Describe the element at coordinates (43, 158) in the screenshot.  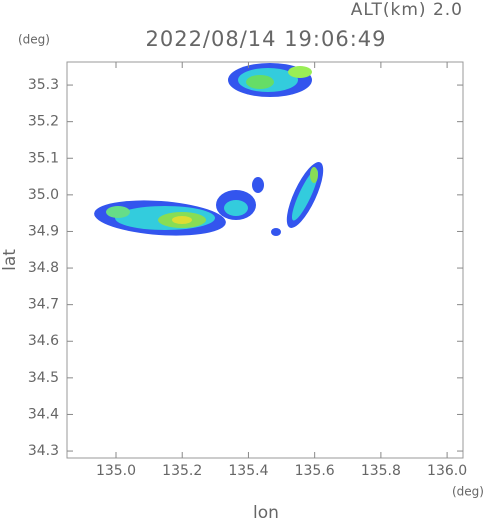
I see `y-tick-label: 35.1` at that location.